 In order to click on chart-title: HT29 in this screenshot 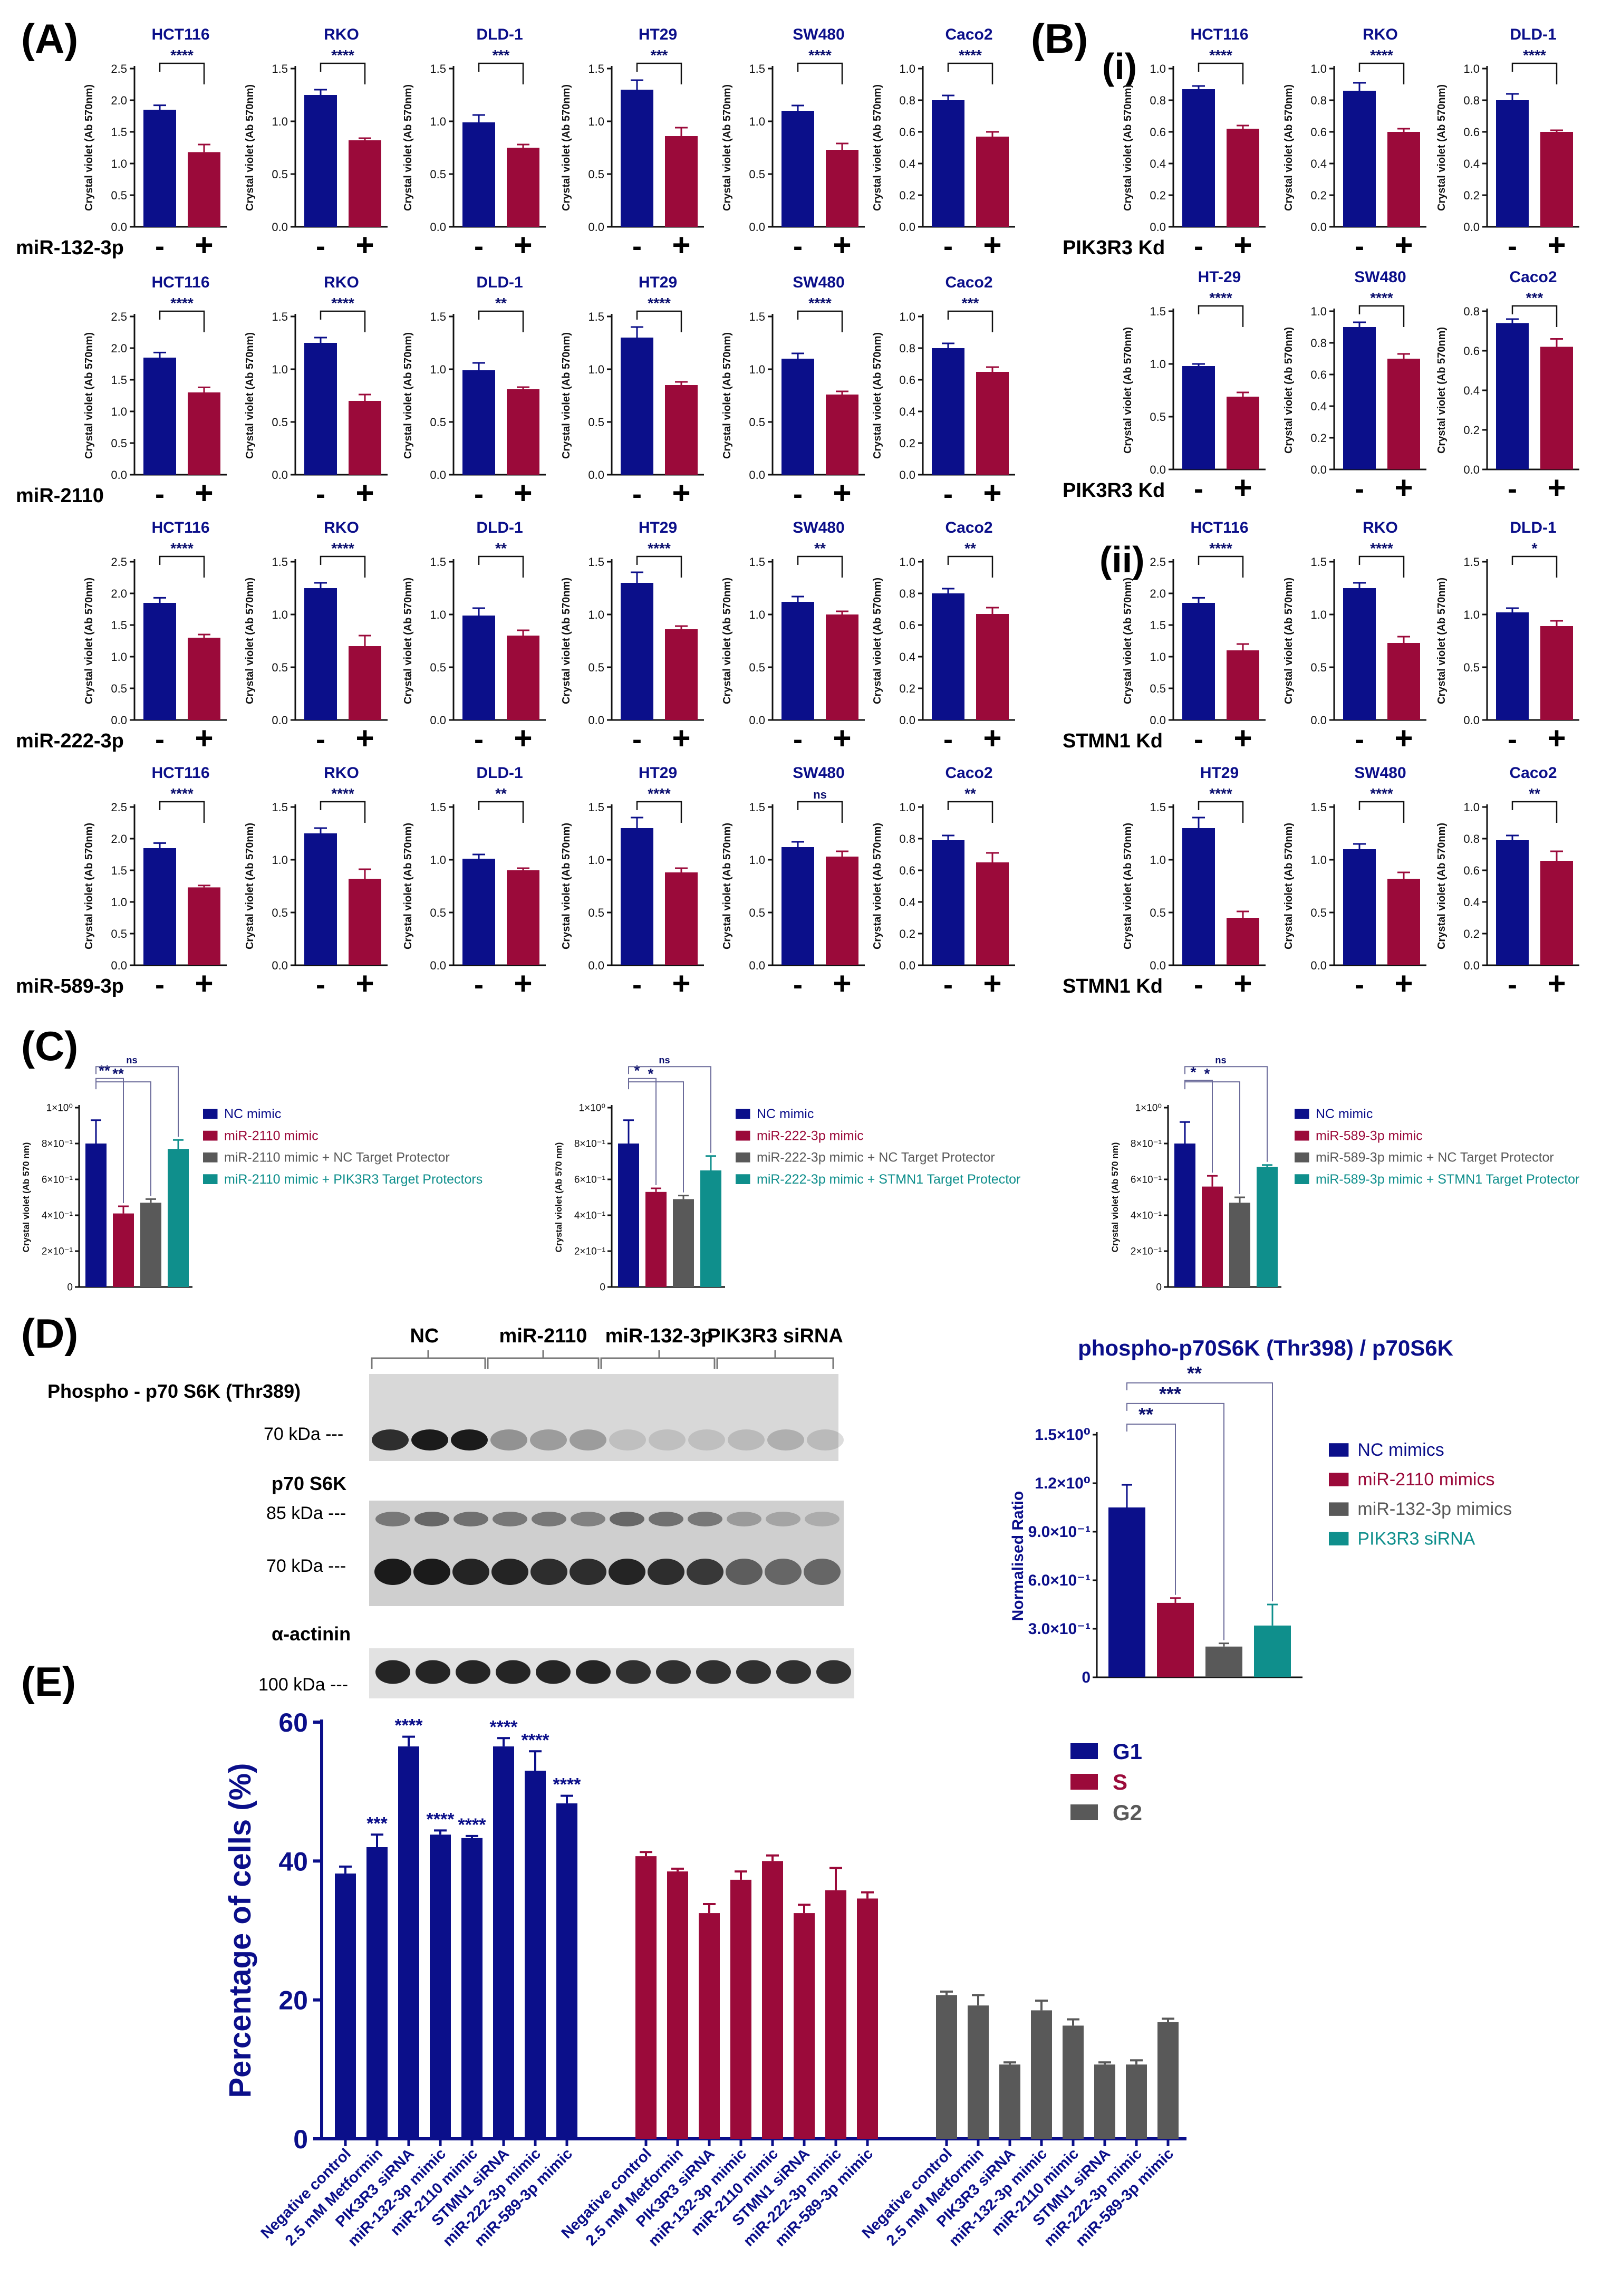, I will do `click(658, 773)`.